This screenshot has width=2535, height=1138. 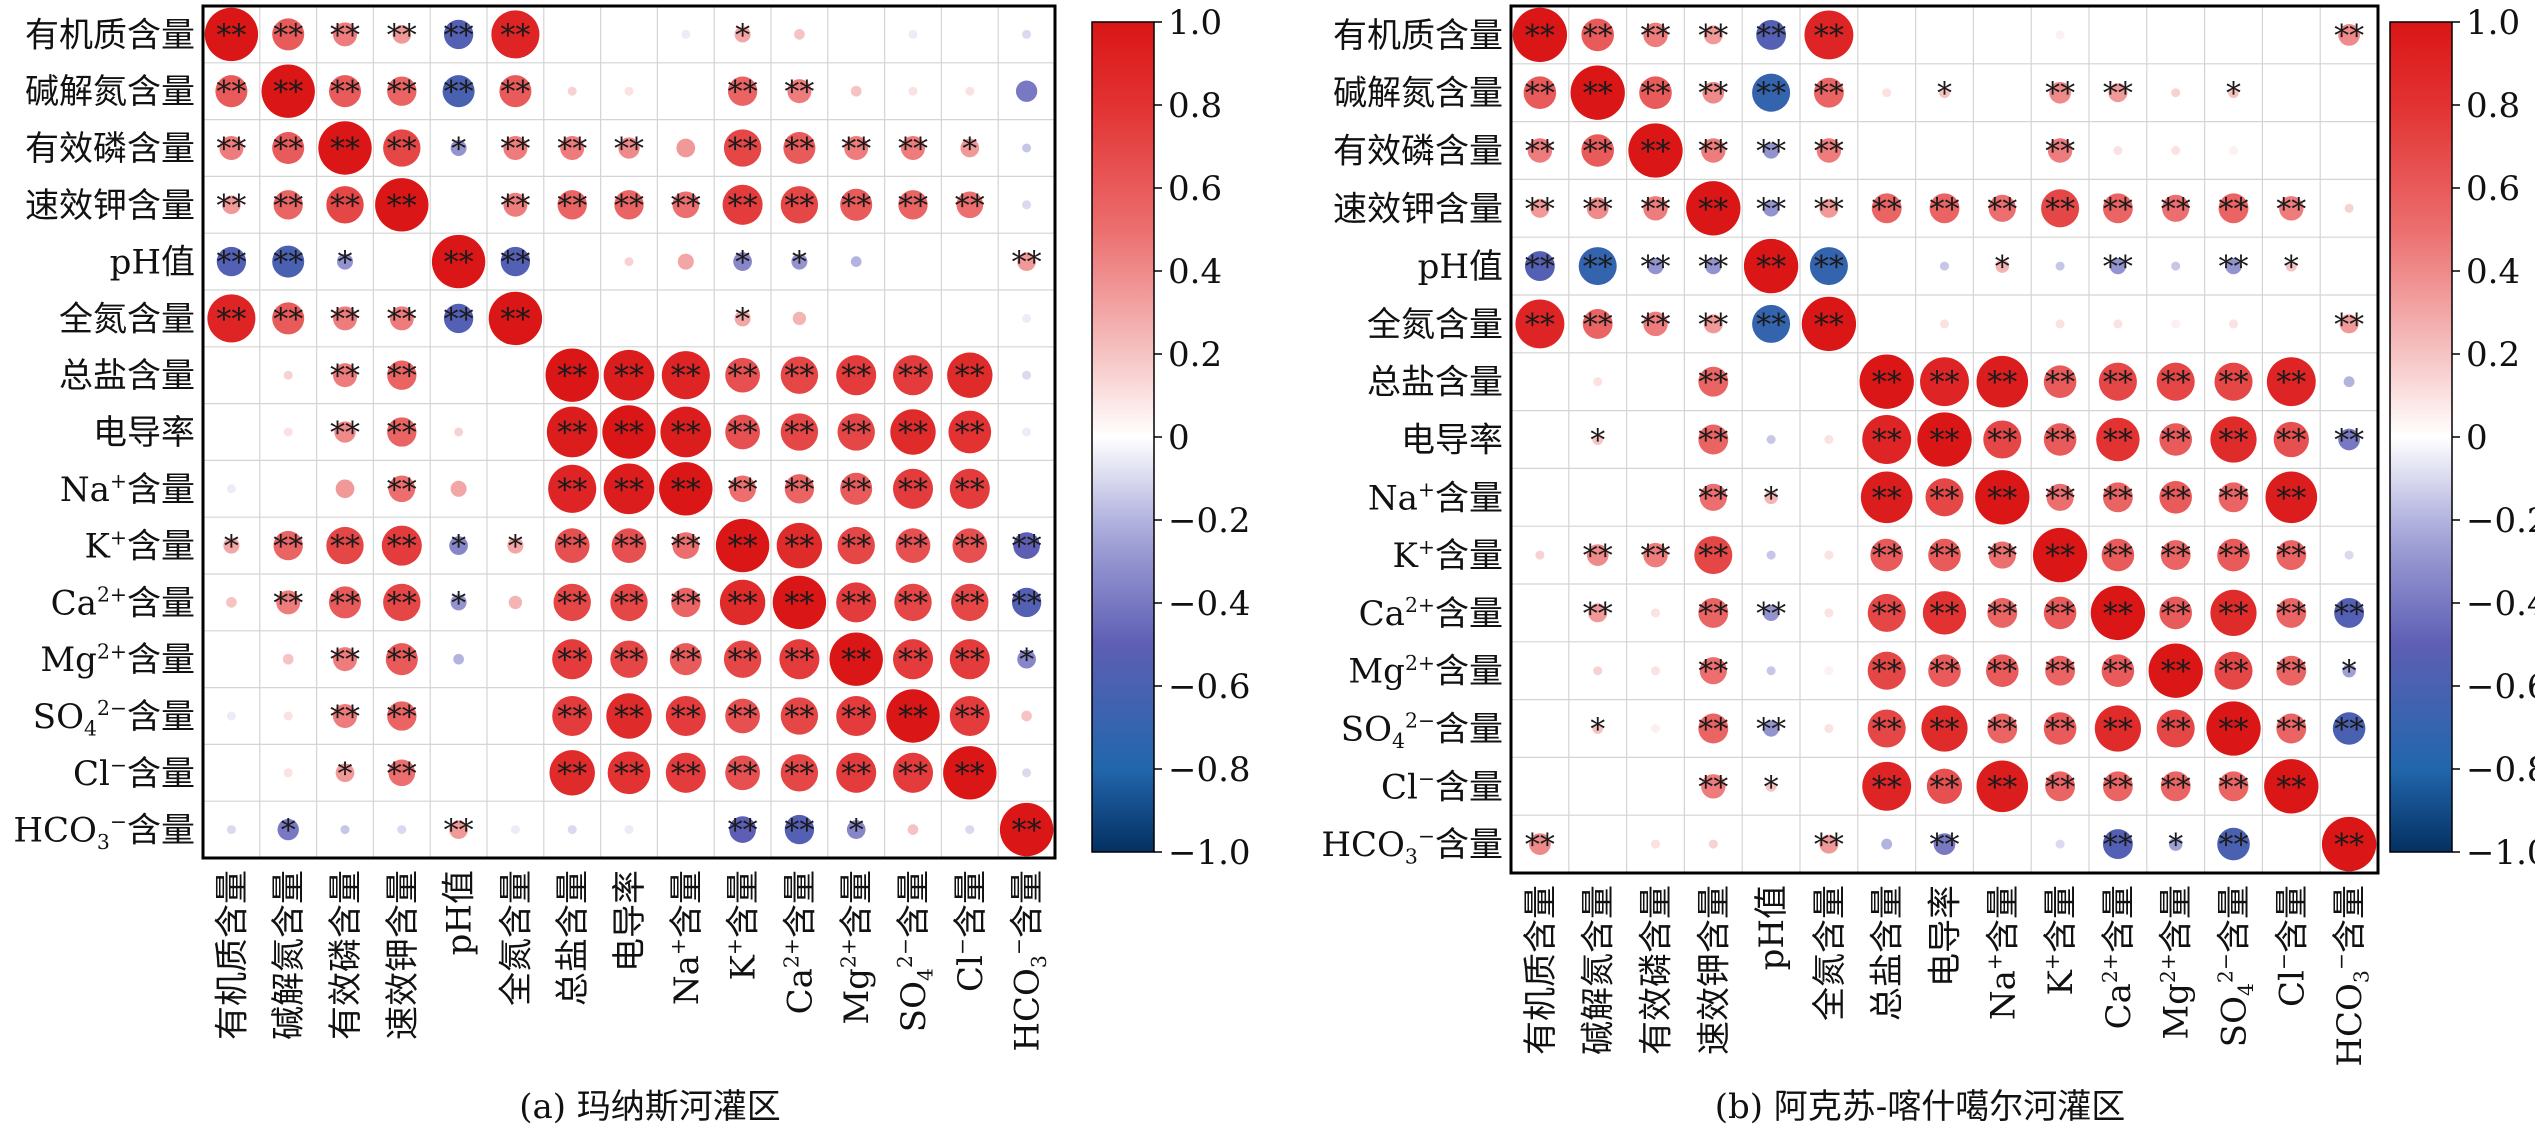 I want to click on sig-mark-7-10: **, so click(x=2118, y=441).